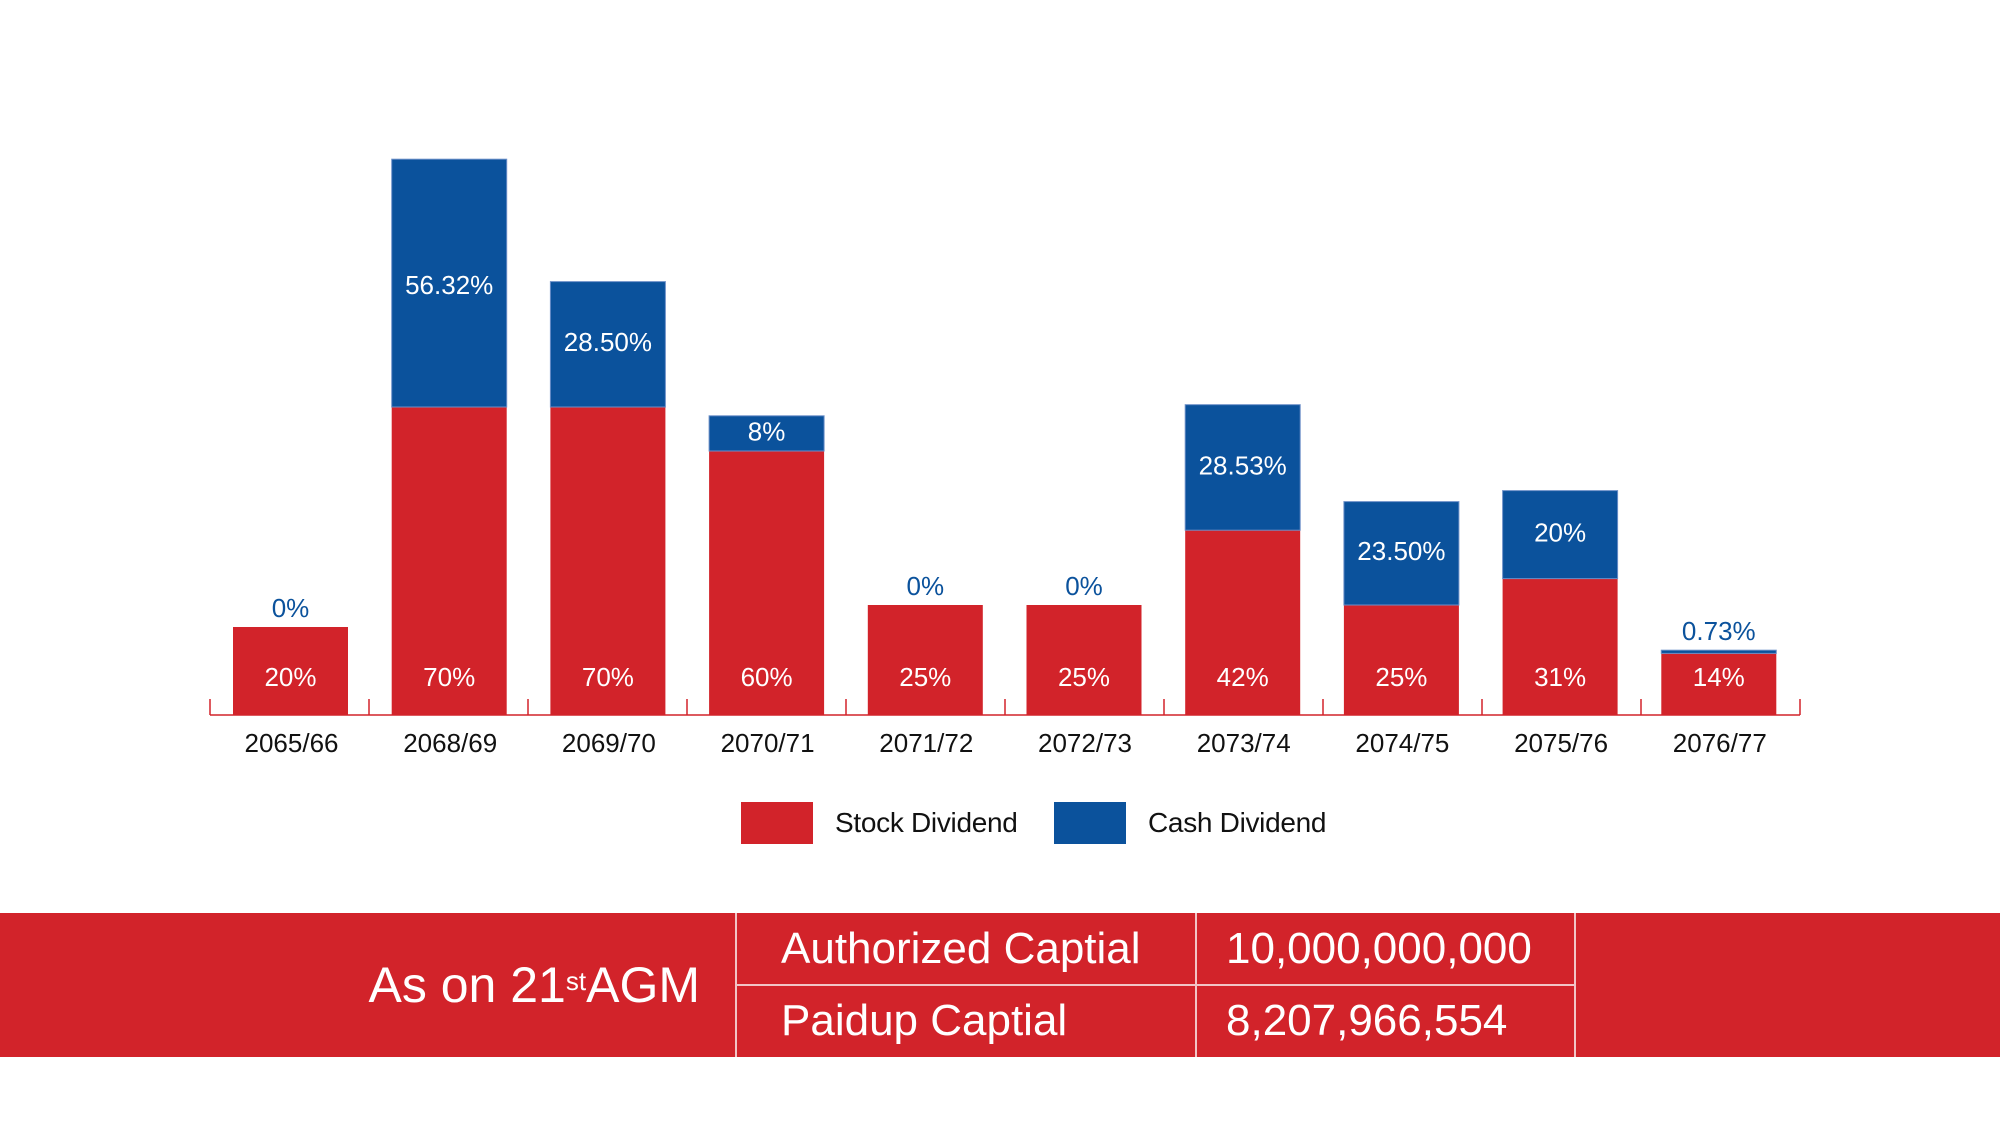 This screenshot has width=2000, height=1125. What do you see at coordinates (1085, 743) in the screenshot?
I see `x-tick-label: 2072/73` at bounding box center [1085, 743].